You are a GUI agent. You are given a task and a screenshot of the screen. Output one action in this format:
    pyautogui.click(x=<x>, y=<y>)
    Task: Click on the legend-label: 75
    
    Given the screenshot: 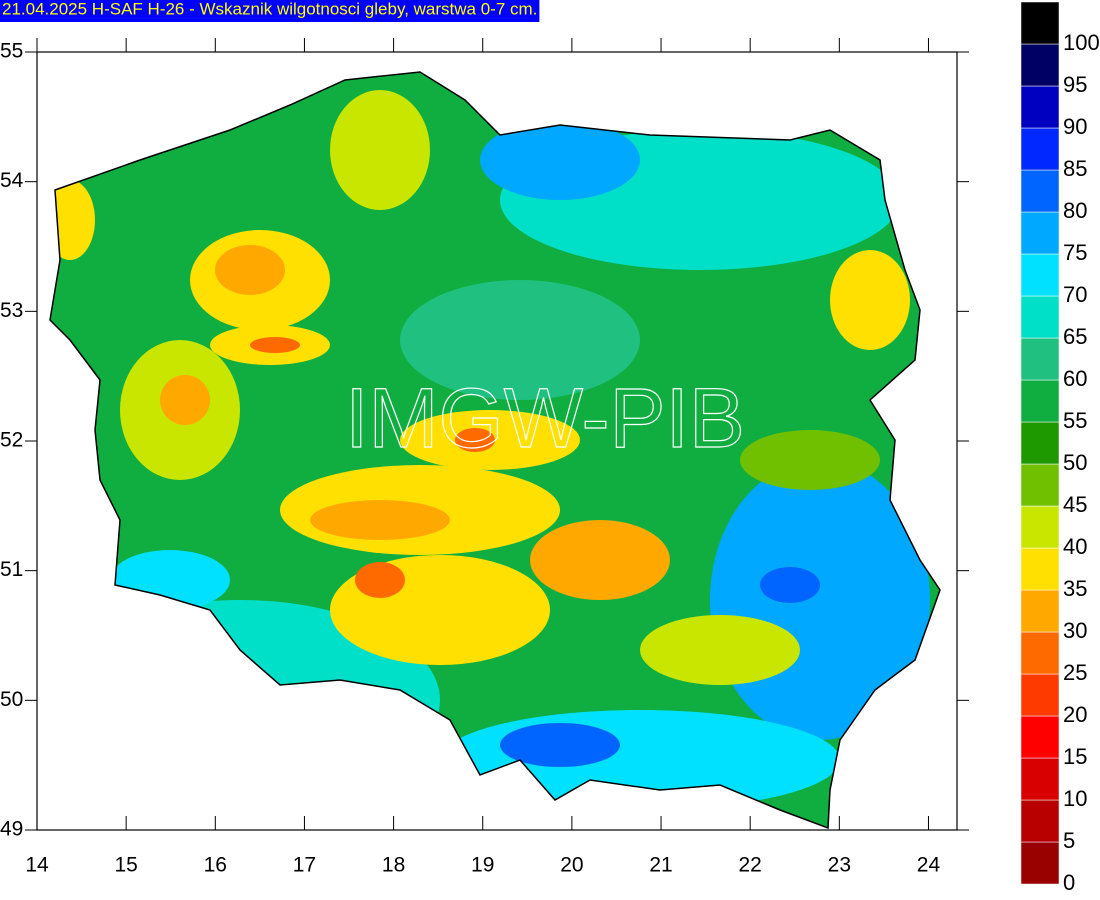 What is the action you would take?
    pyautogui.click(x=1075, y=252)
    